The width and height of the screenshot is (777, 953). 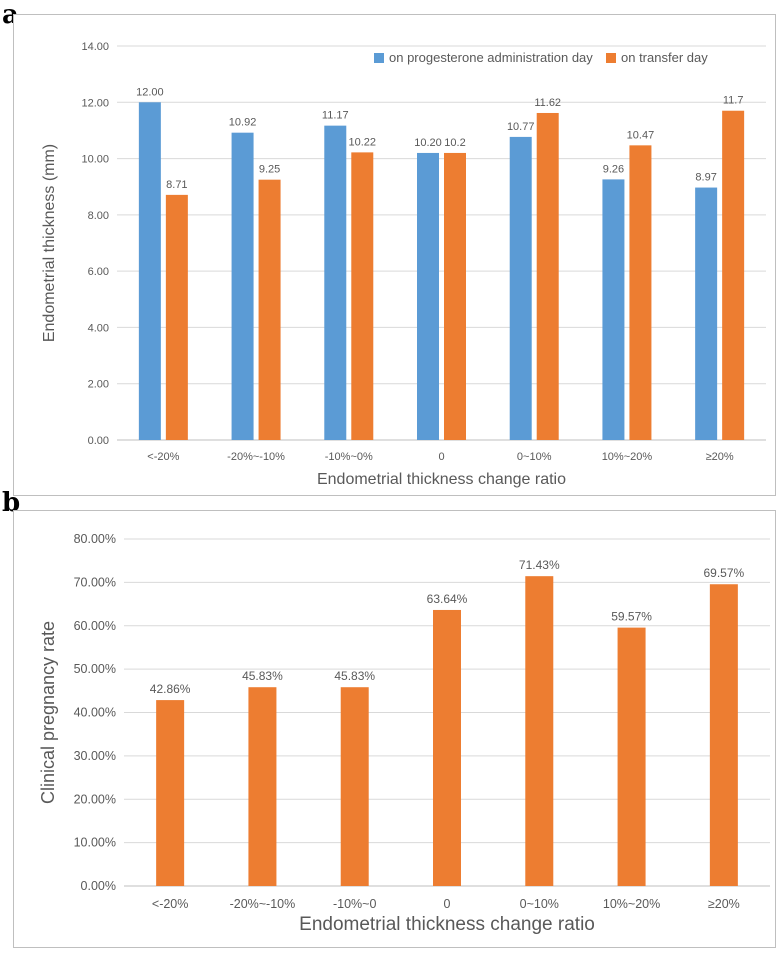 I want to click on y-tick-label: 14.00, so click(x=95, y=47).